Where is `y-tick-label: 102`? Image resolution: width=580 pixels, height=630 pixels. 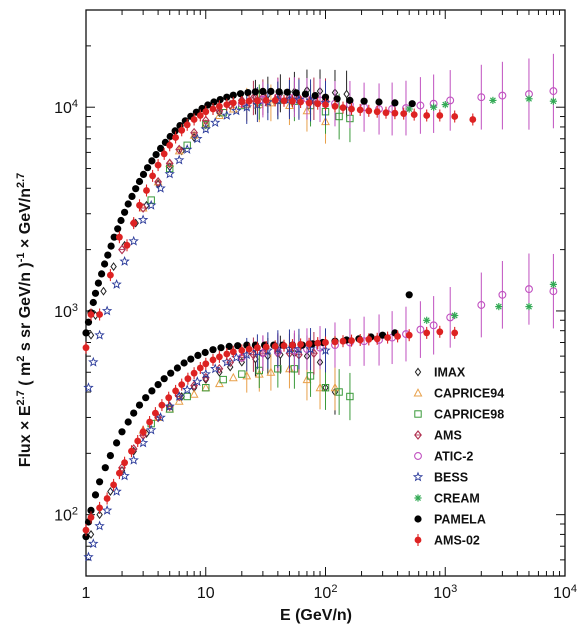
y-tick-label: 102 is located at coordinates (66, 515).